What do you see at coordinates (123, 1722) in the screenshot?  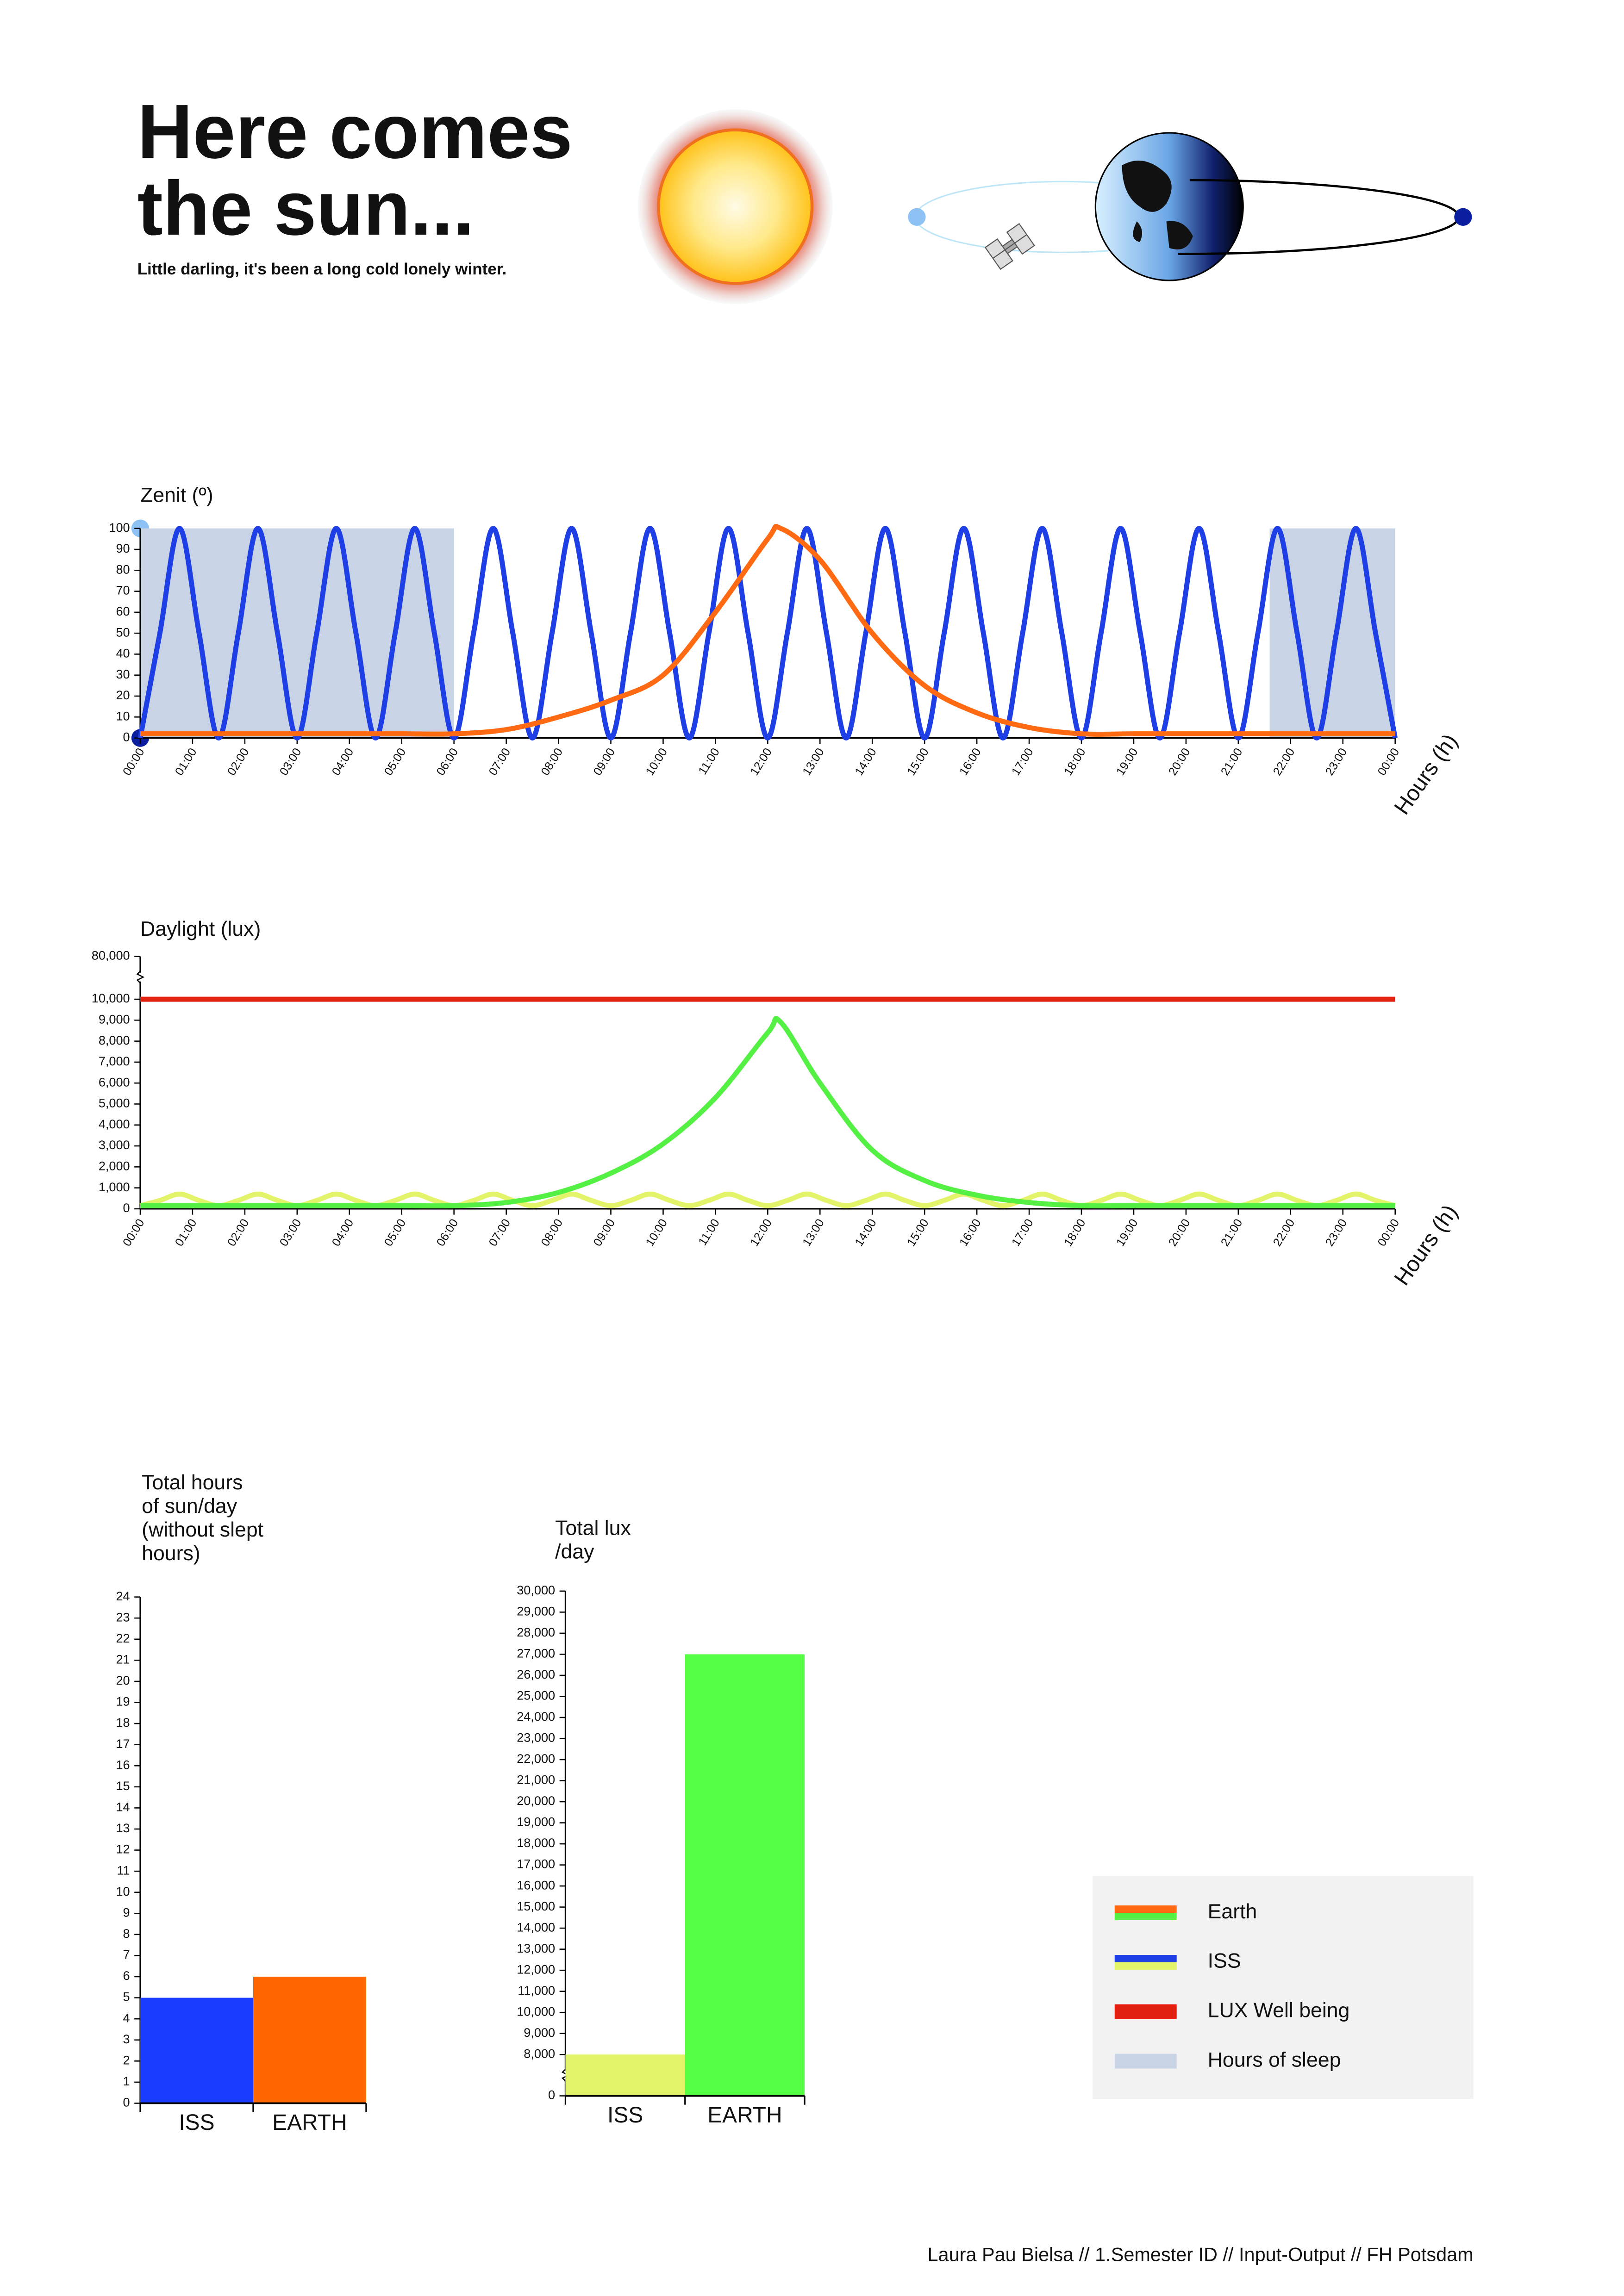 I see `y-tick-label: 18` at bounding box center [123, 1722].